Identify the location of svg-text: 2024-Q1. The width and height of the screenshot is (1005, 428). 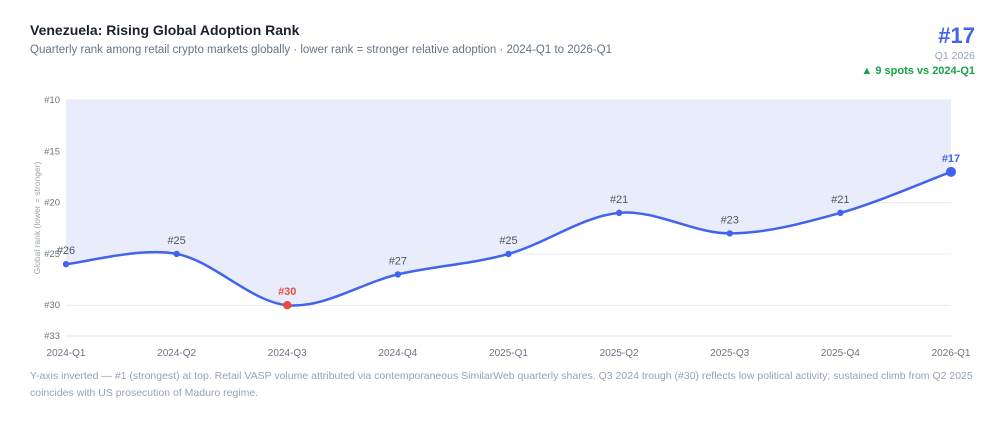
(66, 353).